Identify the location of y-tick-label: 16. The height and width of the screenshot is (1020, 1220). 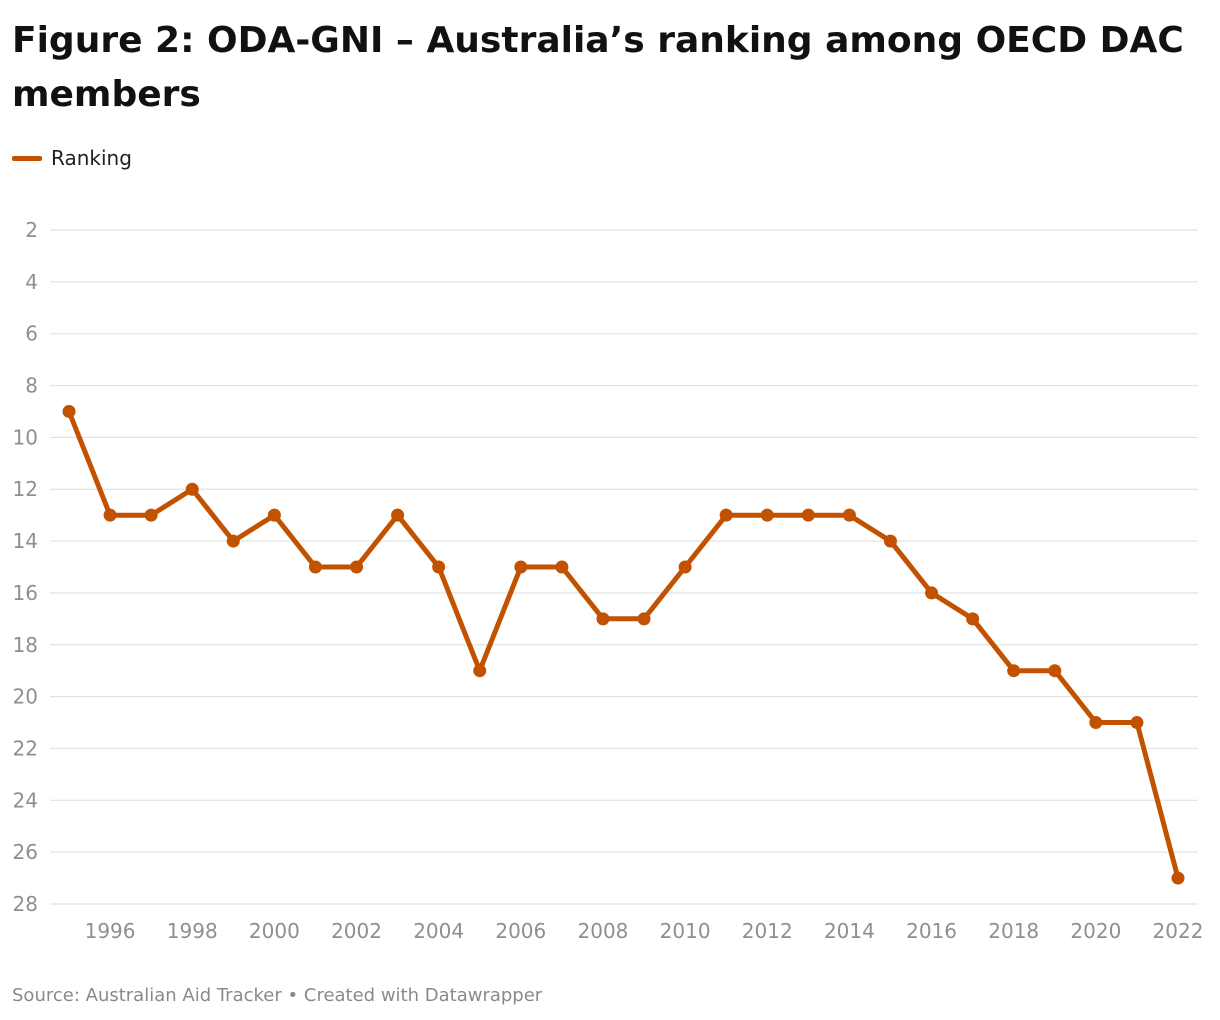
(25, 593).